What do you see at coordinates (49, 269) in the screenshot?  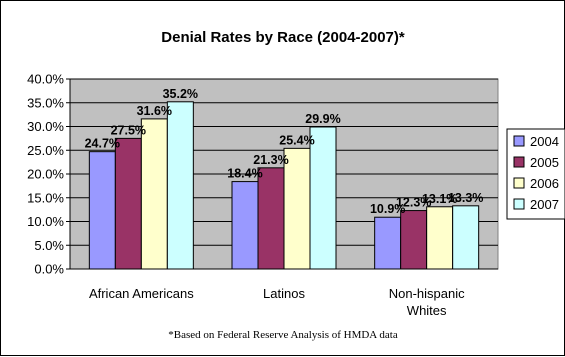 I see `y-tick-label: 0.0%` at bounding box center [49, 269].